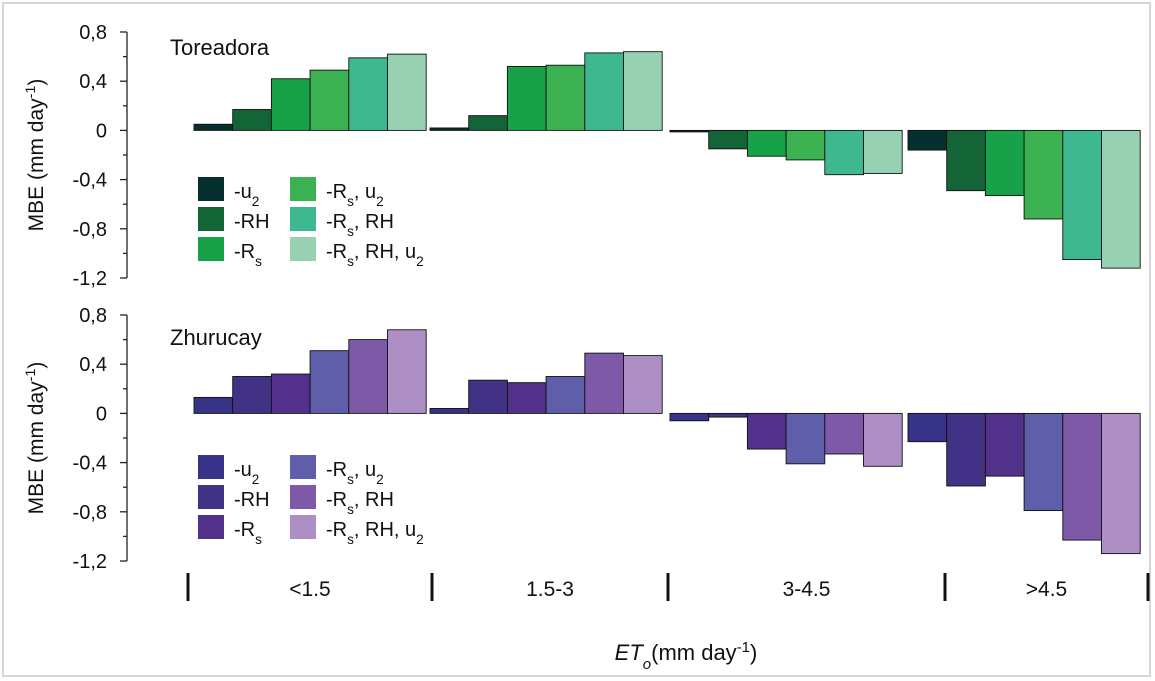  What do you see at coordinates (216, 337) in the screenshot?
I see `panel-title: Zhurucay` at bounding box center [216, 337].